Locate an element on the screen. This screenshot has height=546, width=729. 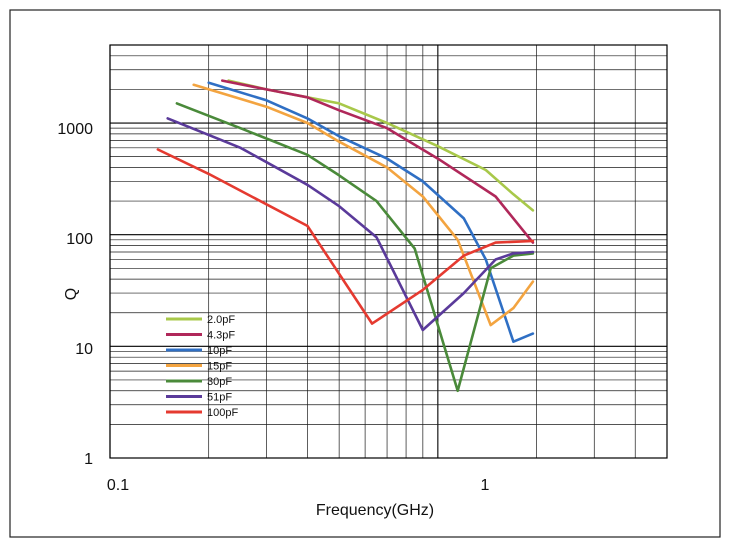
x-axis-title: Frequency(GHz) is located at coordinates (375, 510).